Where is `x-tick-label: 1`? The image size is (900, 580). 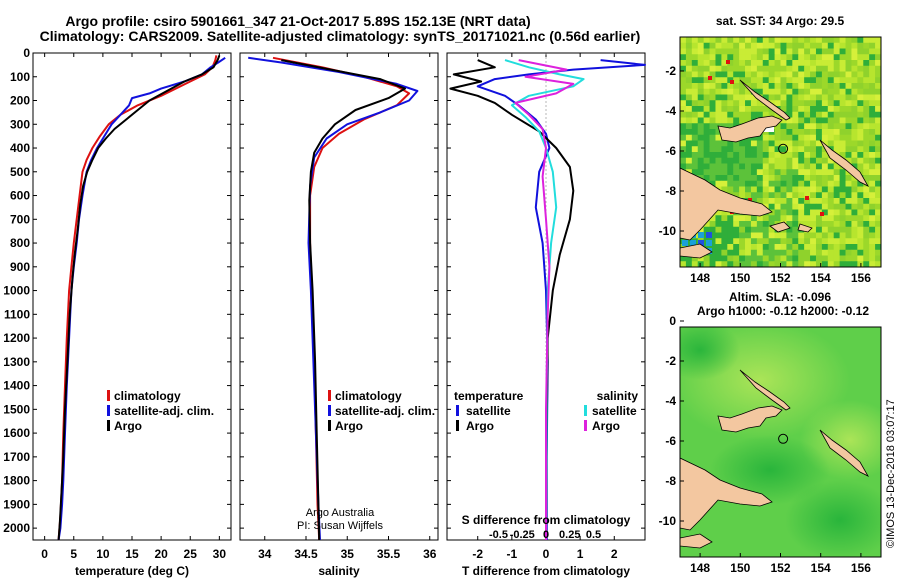 x-tick-label: 1 is located at coordinates (580, 554).